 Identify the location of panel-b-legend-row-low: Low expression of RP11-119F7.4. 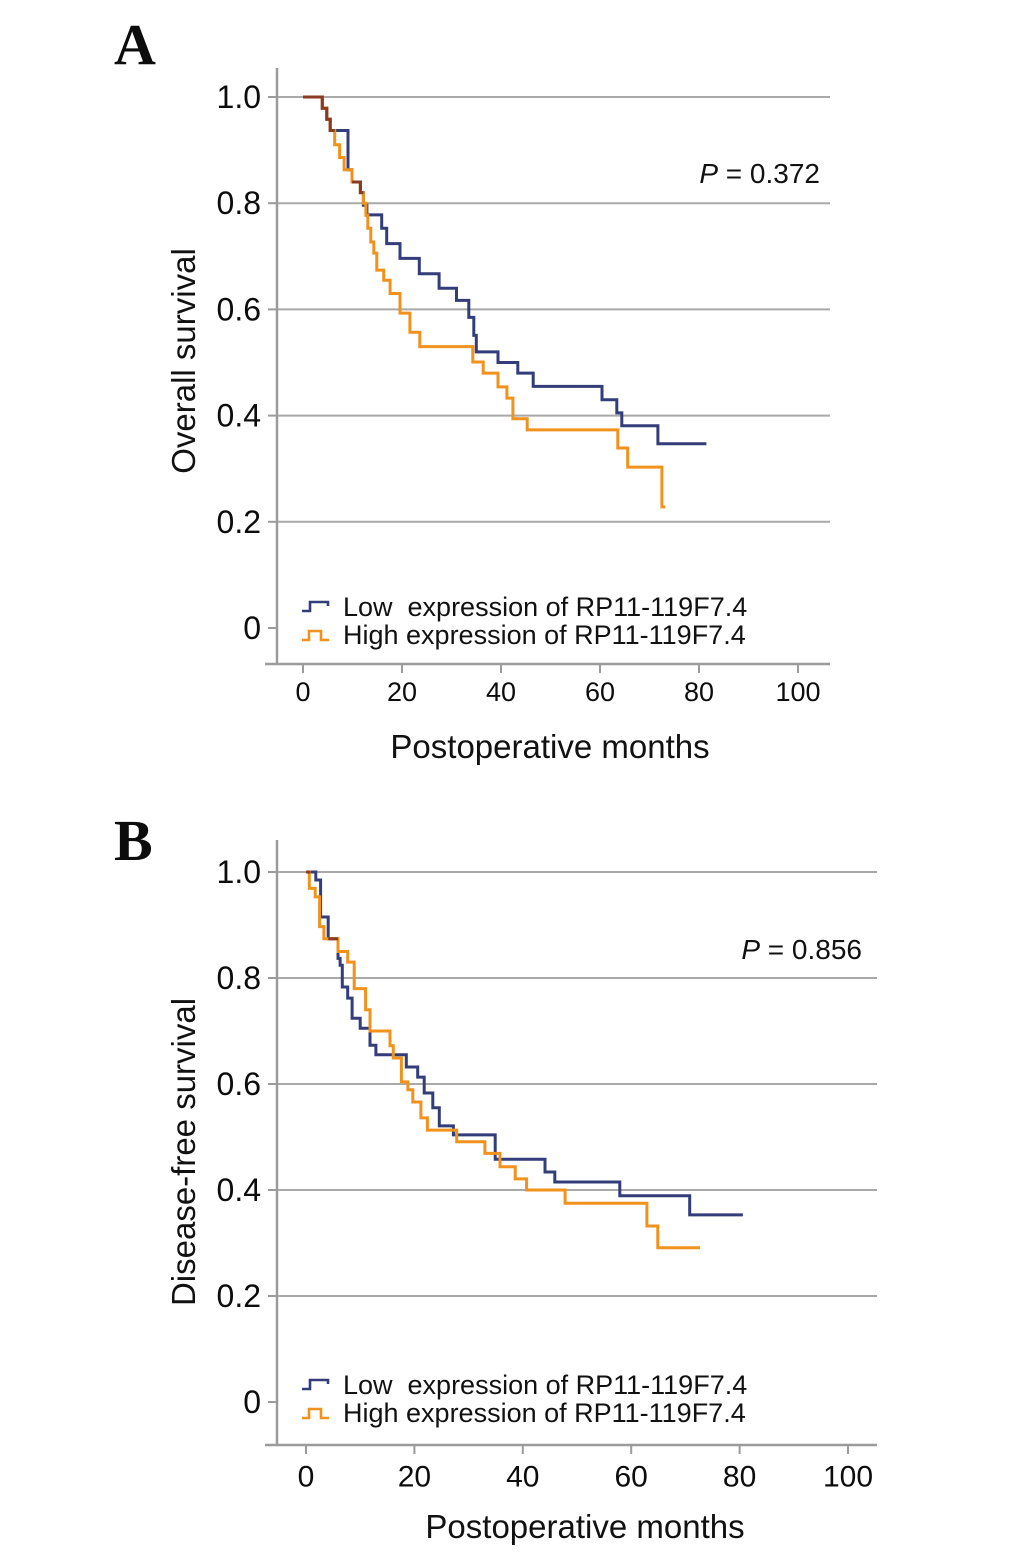
(523, 1385).